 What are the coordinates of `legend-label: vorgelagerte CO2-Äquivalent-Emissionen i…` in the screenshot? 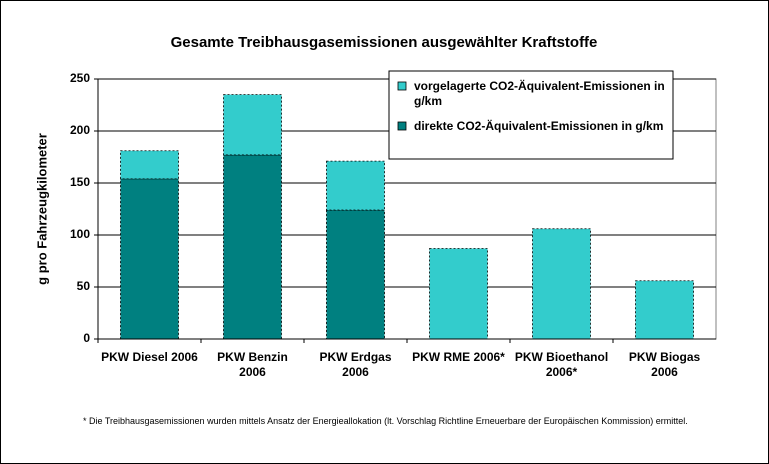 It's located at (539, 93).